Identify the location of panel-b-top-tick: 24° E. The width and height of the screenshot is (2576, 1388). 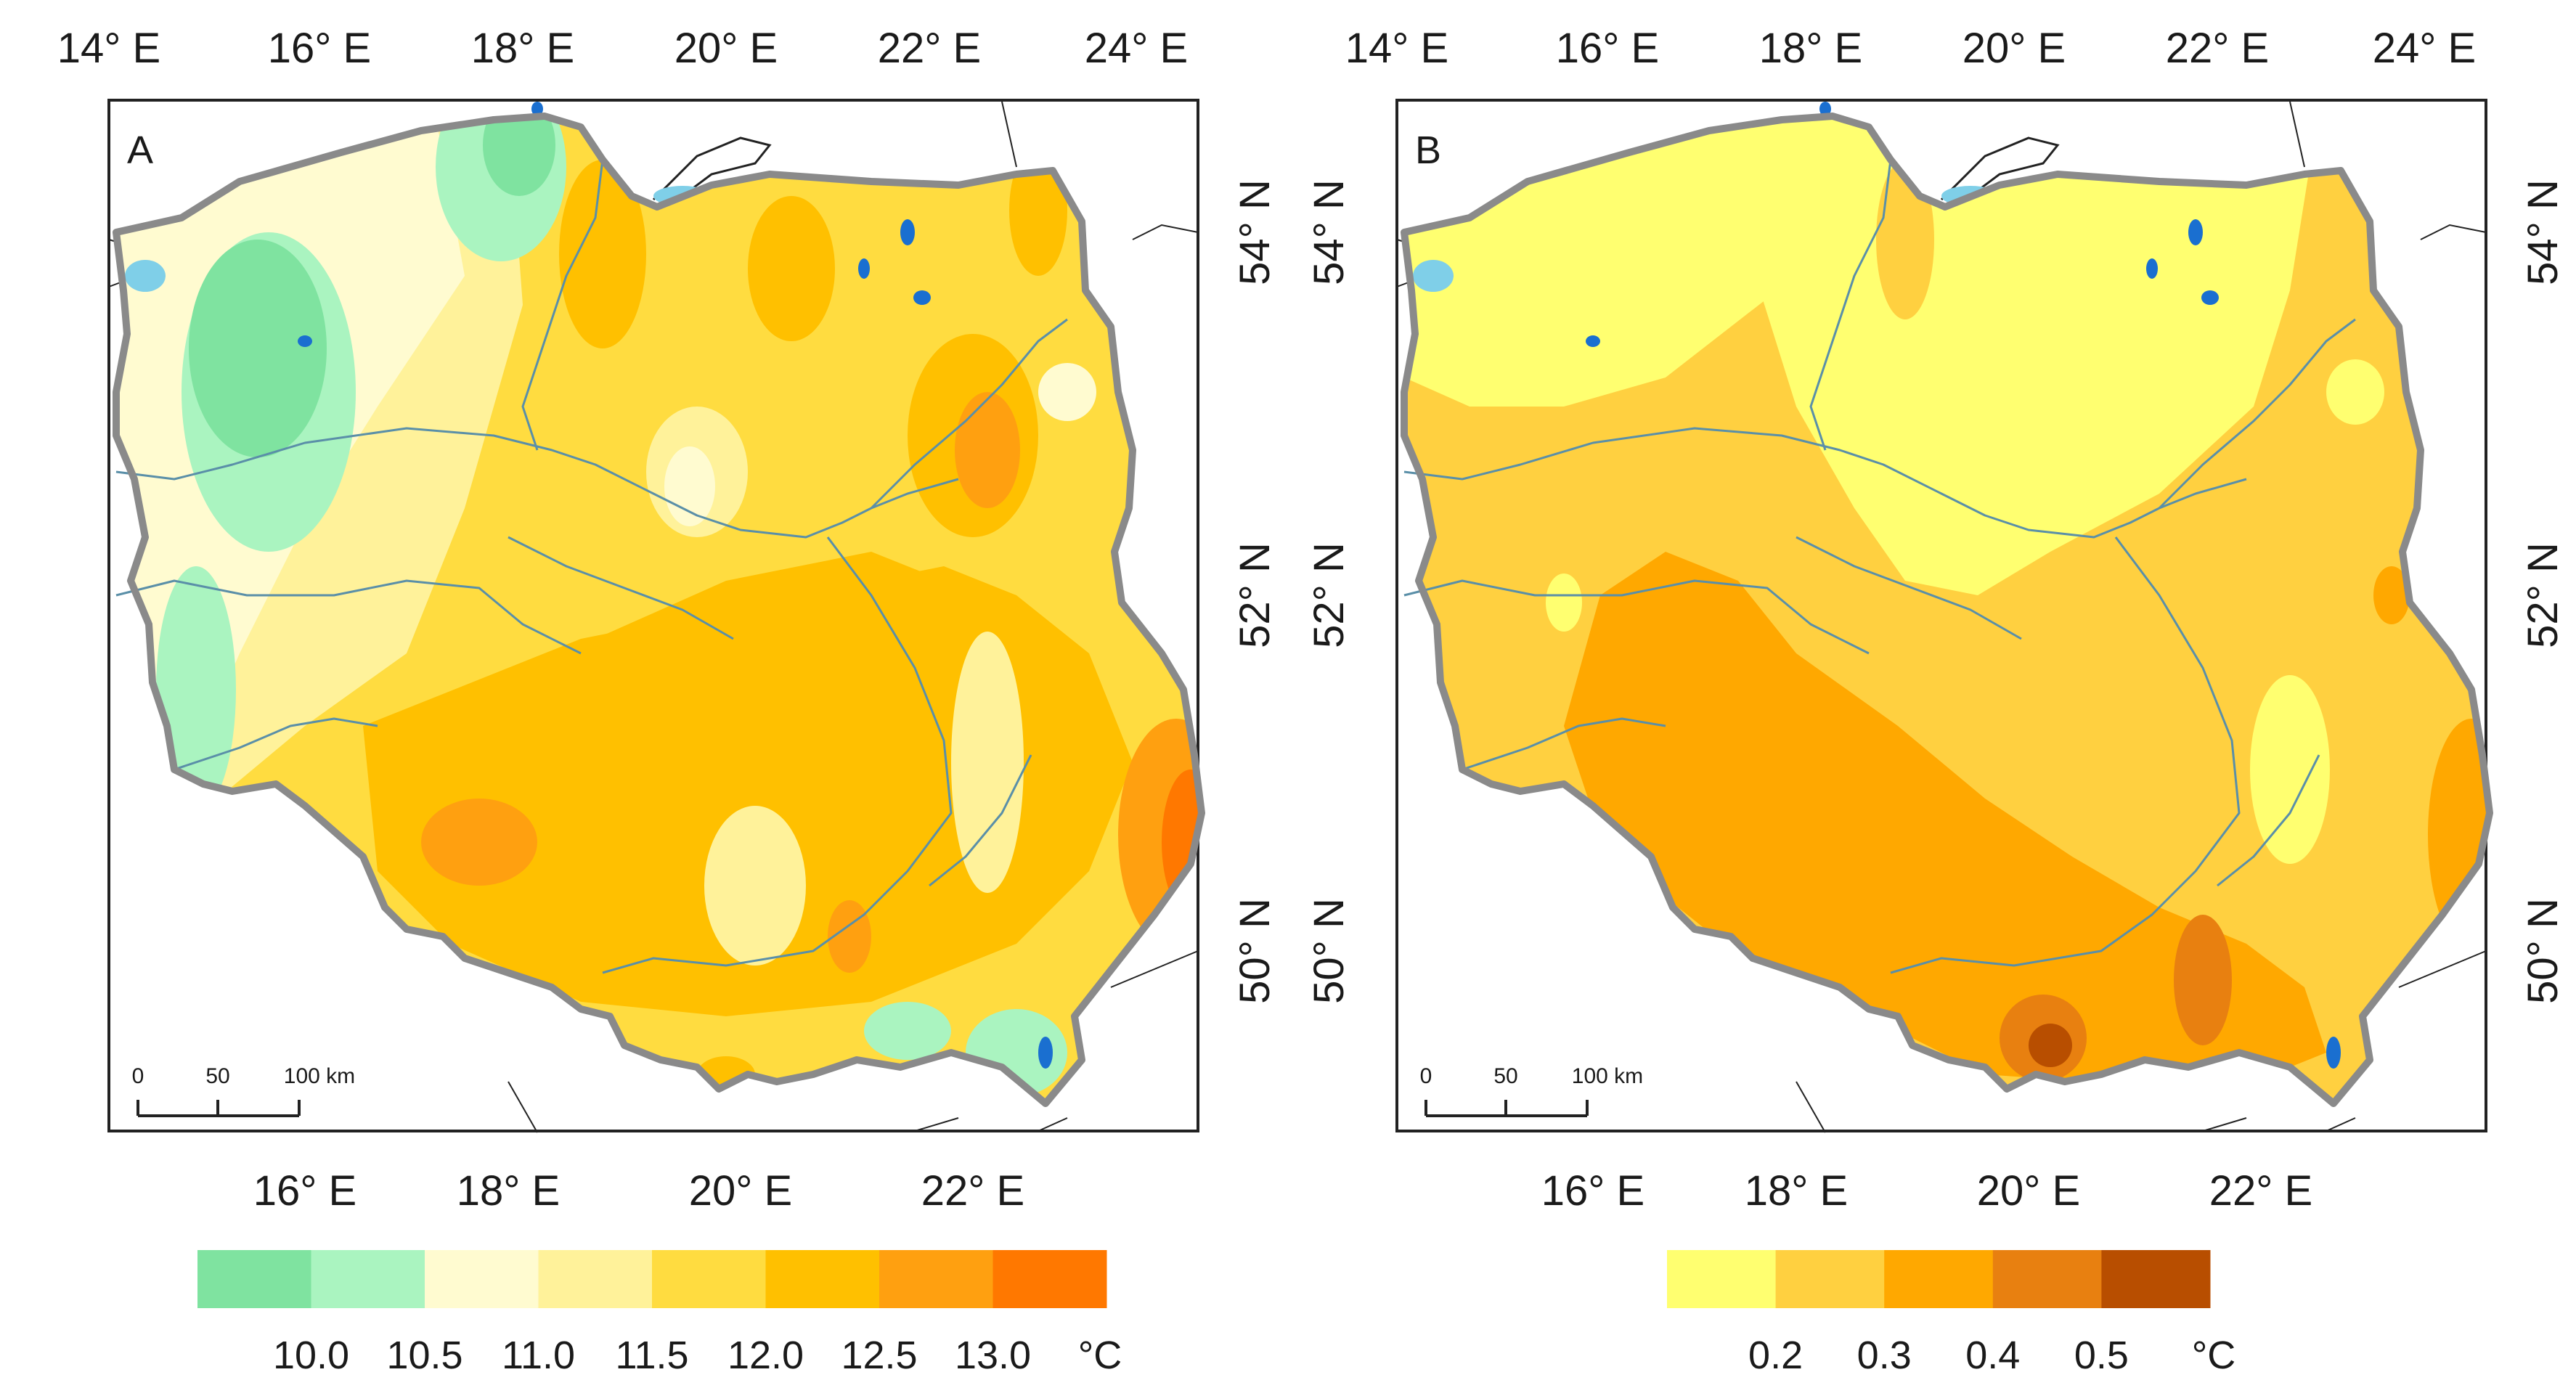
(2425, 48).